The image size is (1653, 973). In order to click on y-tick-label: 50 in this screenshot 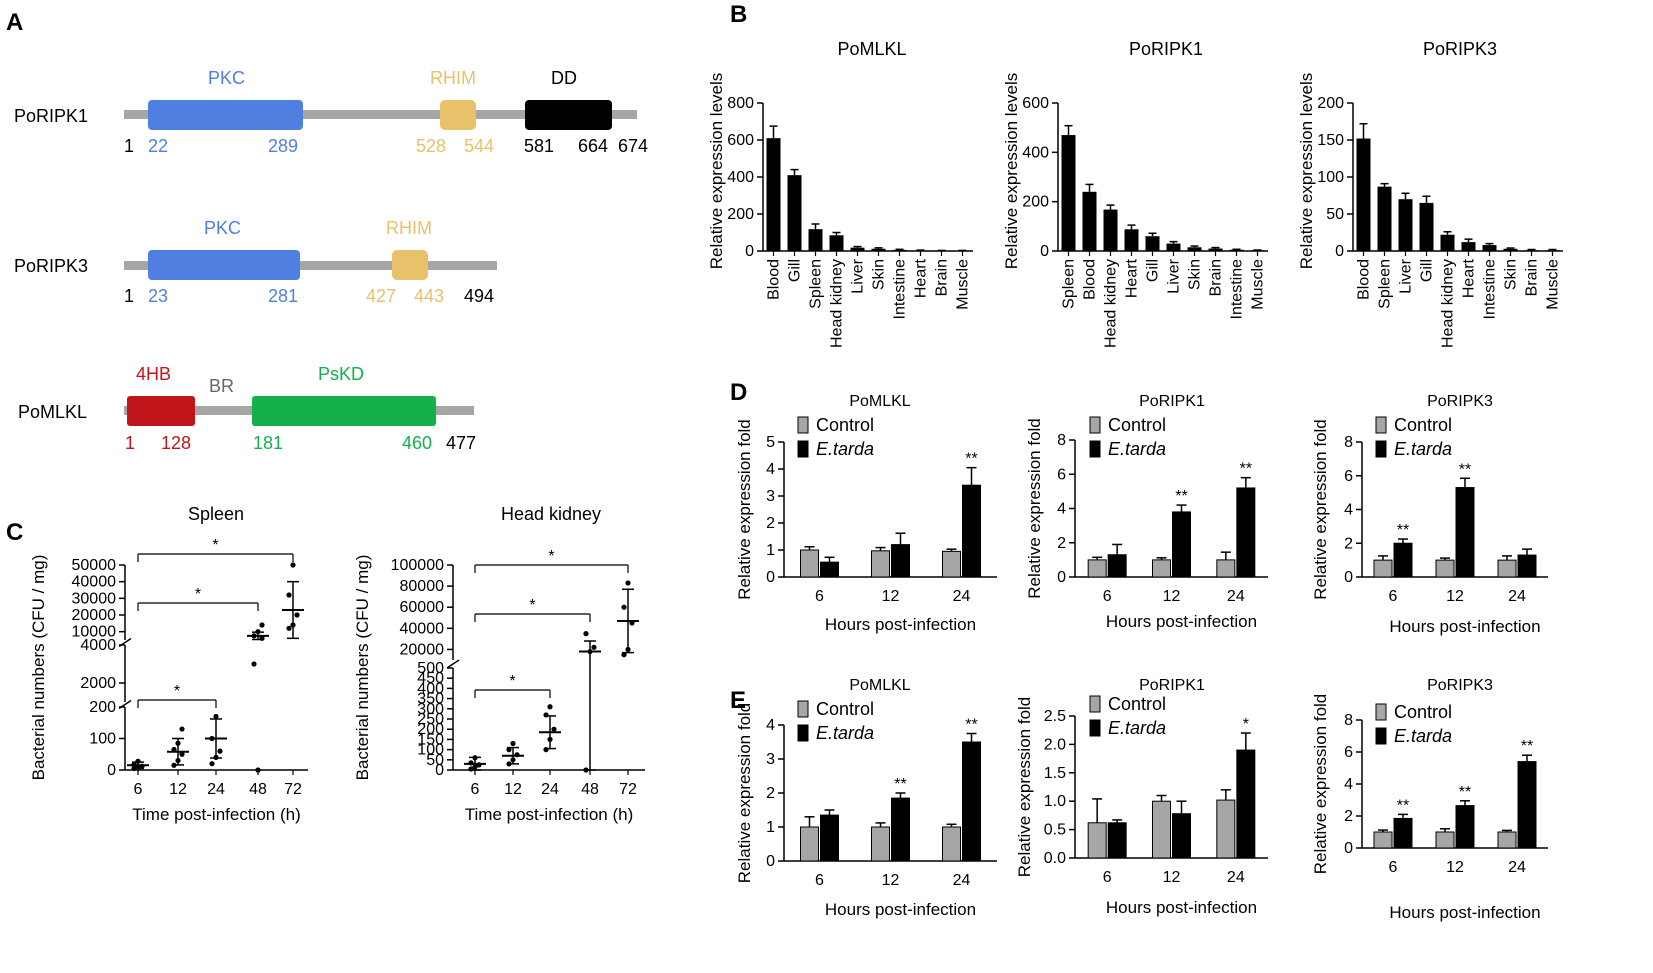, I will do `click(1335, 214)`.